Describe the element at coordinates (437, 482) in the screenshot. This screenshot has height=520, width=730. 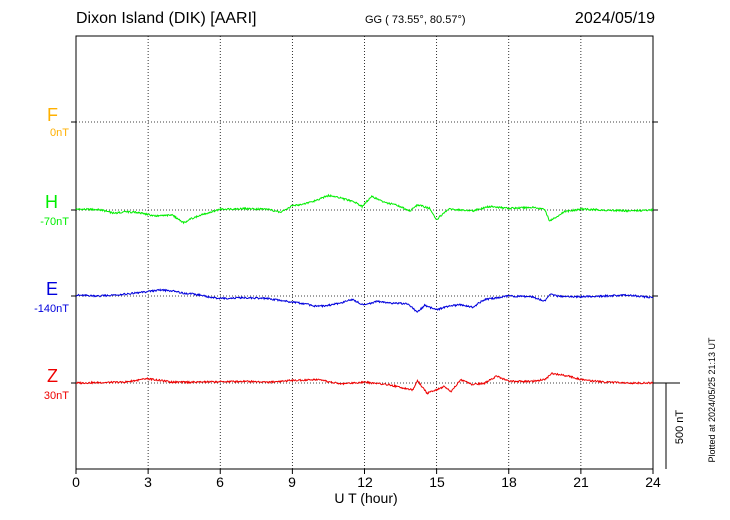
I see `x-tick-label: 15` at that location.